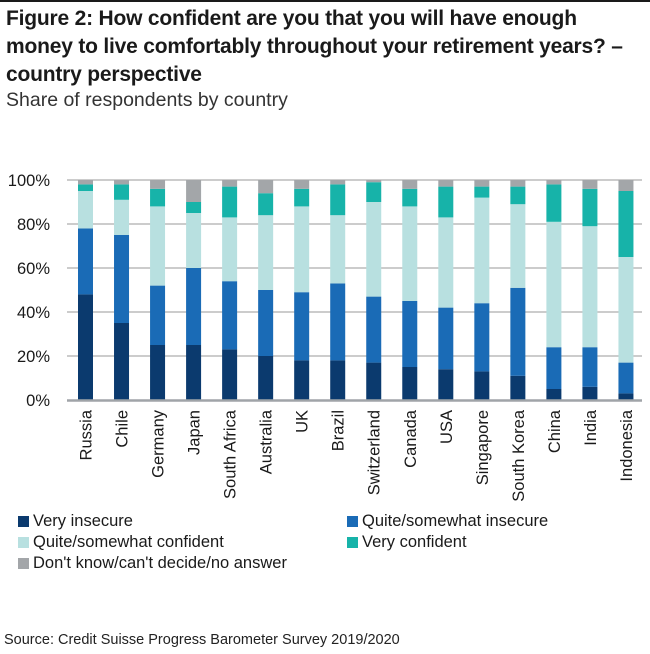  Describe the element at coordinates (375, 452) in the screenshot. I see `x-tick-label: Switzerland` at that location.